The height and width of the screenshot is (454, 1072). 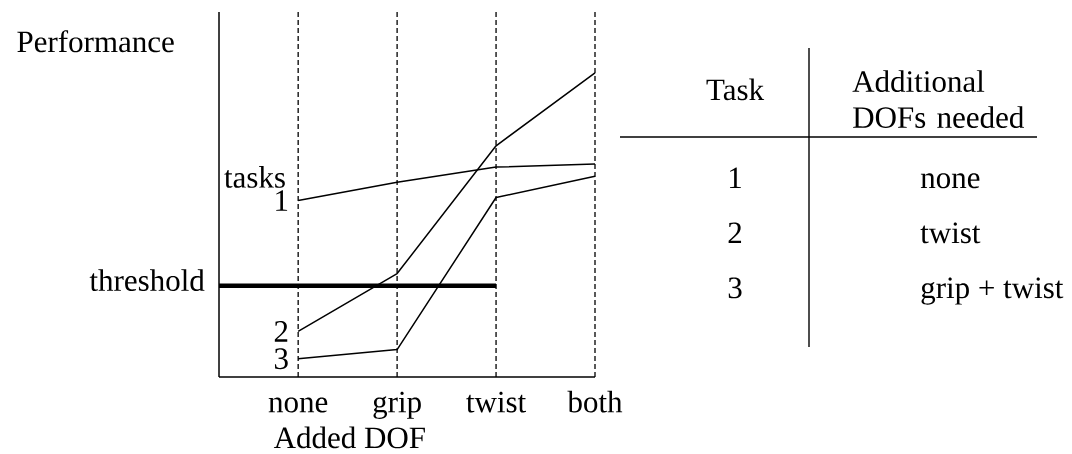 What do you see at coordinates (938, 99) in the screenshot?
I see `text: Additional DOFs needed` at bounding box center [938, 99].